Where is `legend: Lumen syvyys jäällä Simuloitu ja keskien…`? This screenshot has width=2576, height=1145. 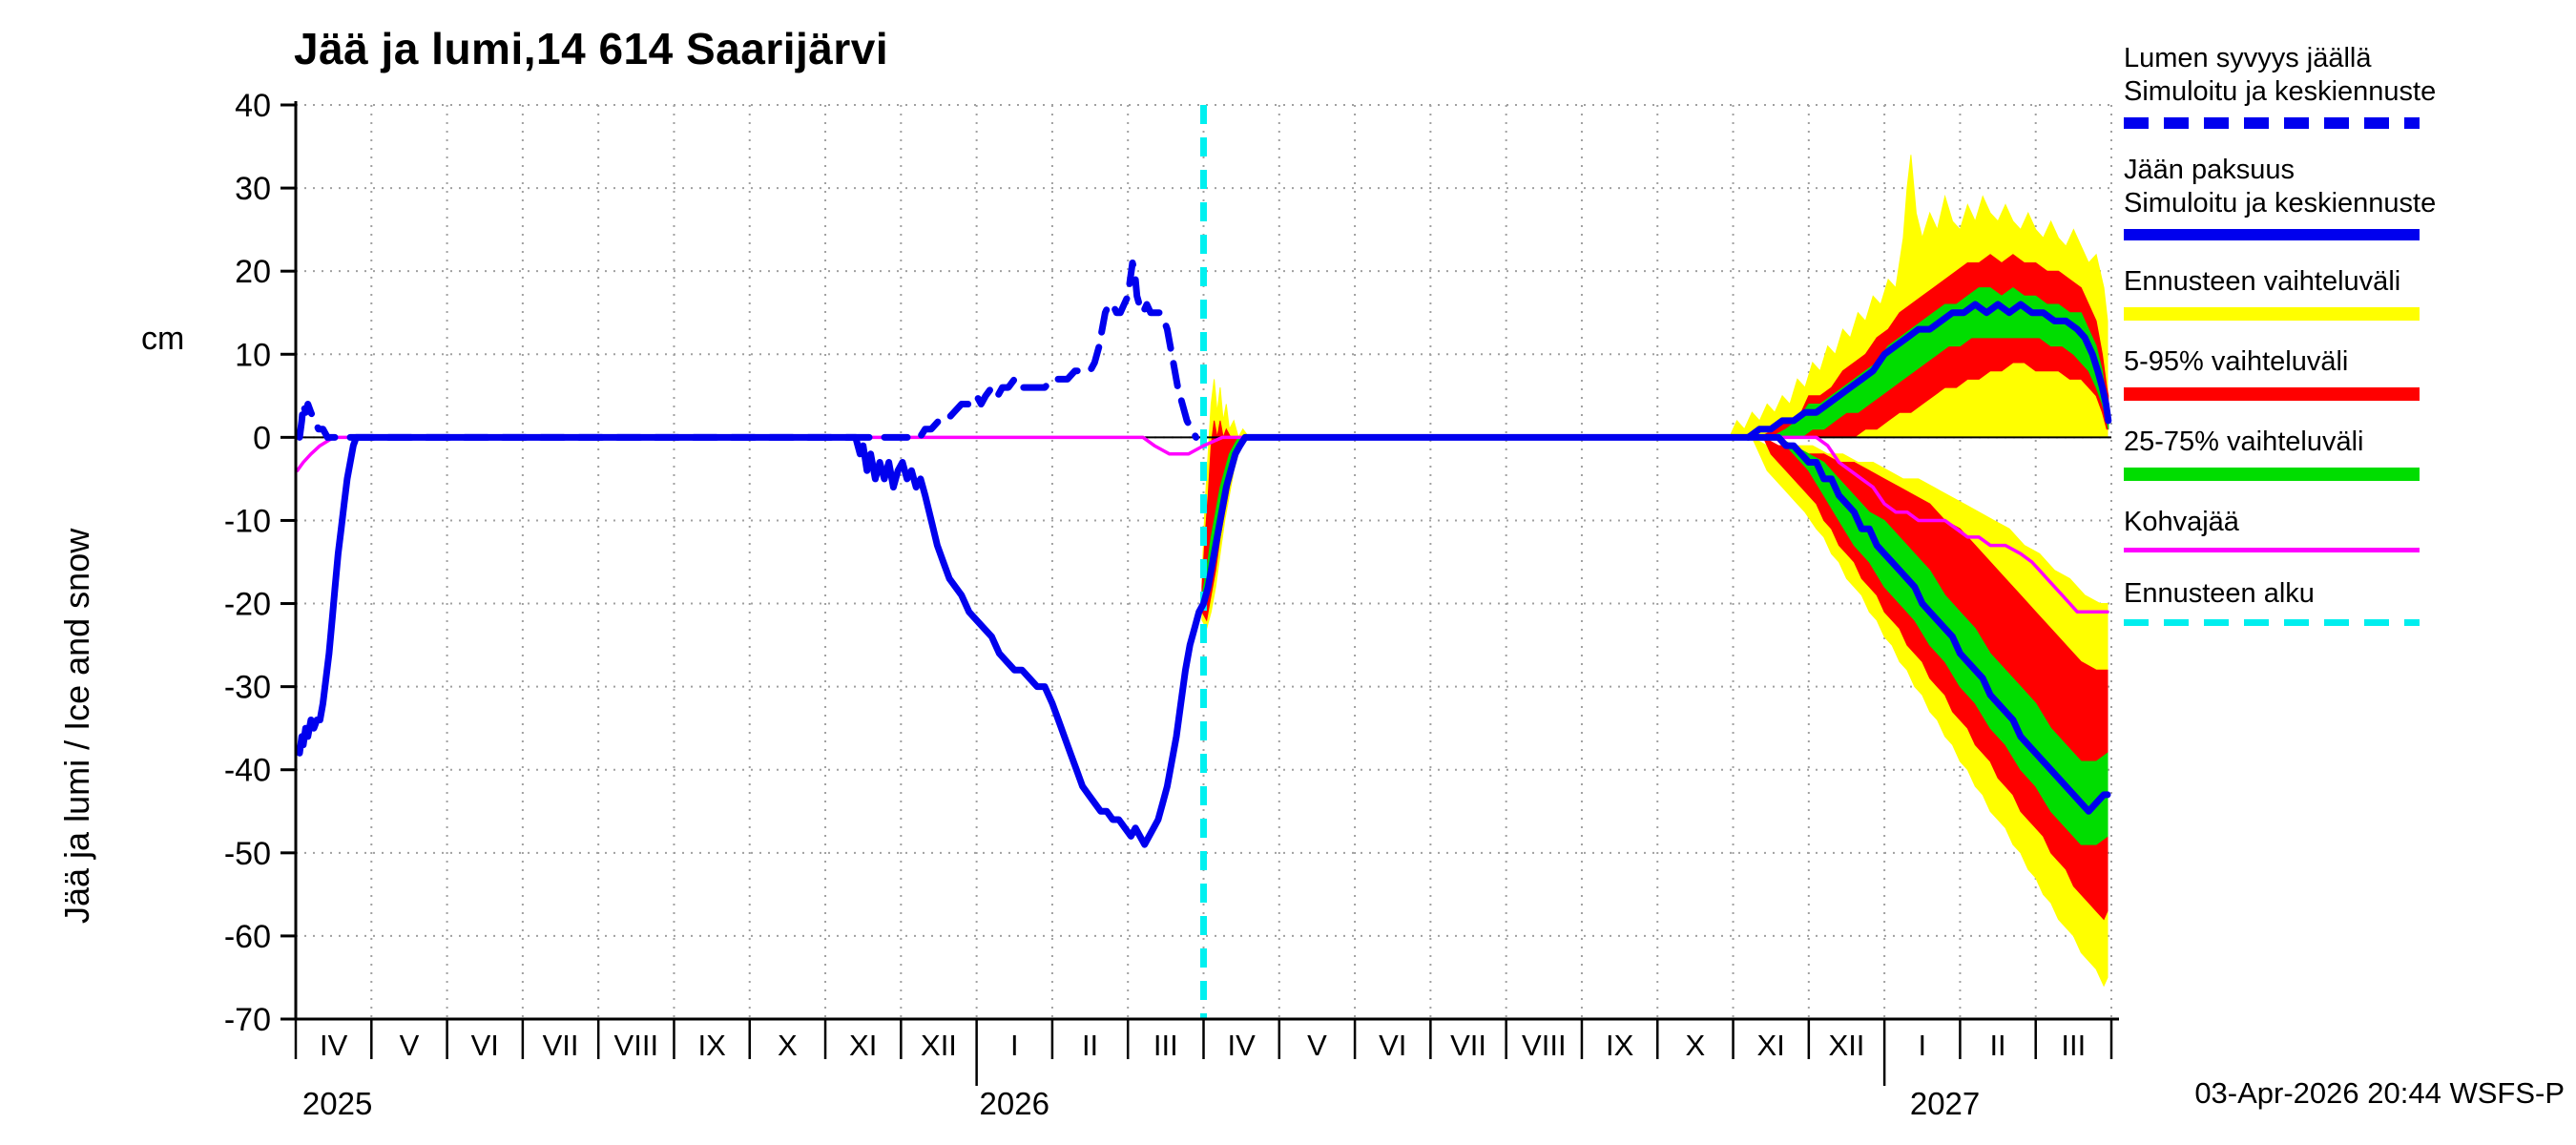 legend: Lumen syvyys jäällä Simuloitu ja keskien… is located at coordinates (2348, 334).